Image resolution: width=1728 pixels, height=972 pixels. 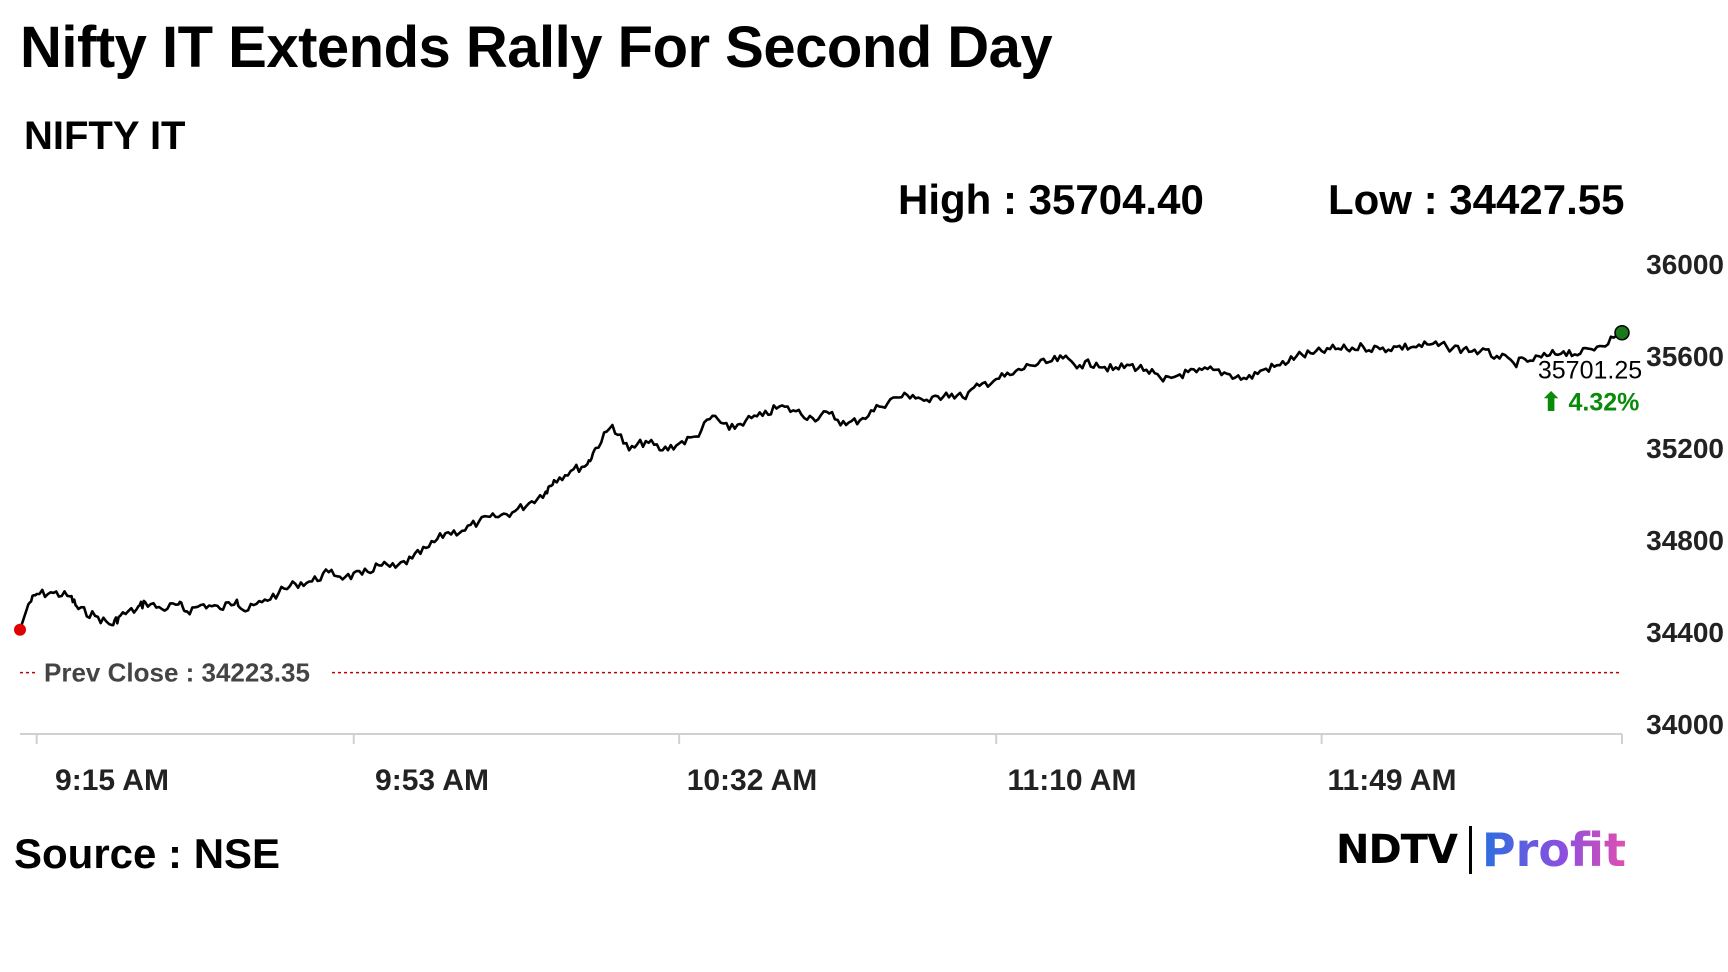 What do you see at coordinates (536, 47) in the screenshot?
I see `page-title: Nifty IT Extends Rally For Second Day` at bounding box center [536, 47].